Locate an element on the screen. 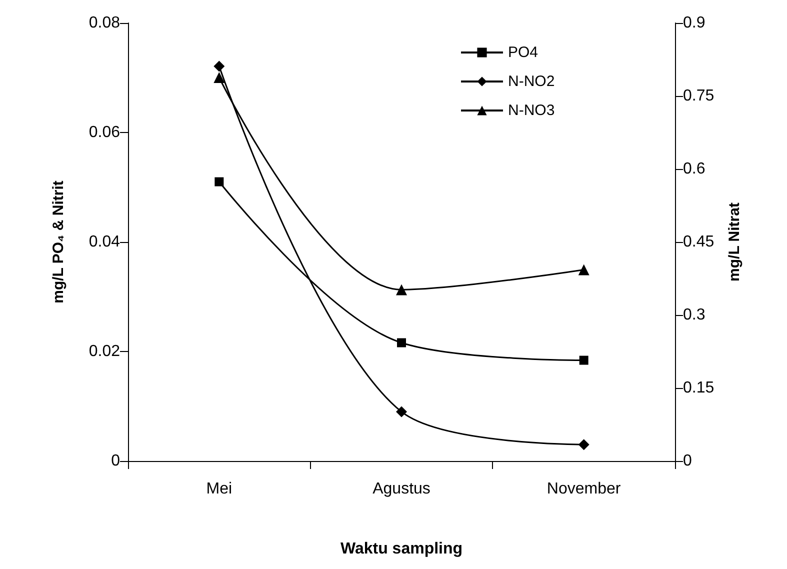 This screenshot has height=569, width=787. y-tick-label: 0.04 is located at coordinates (104, 242).